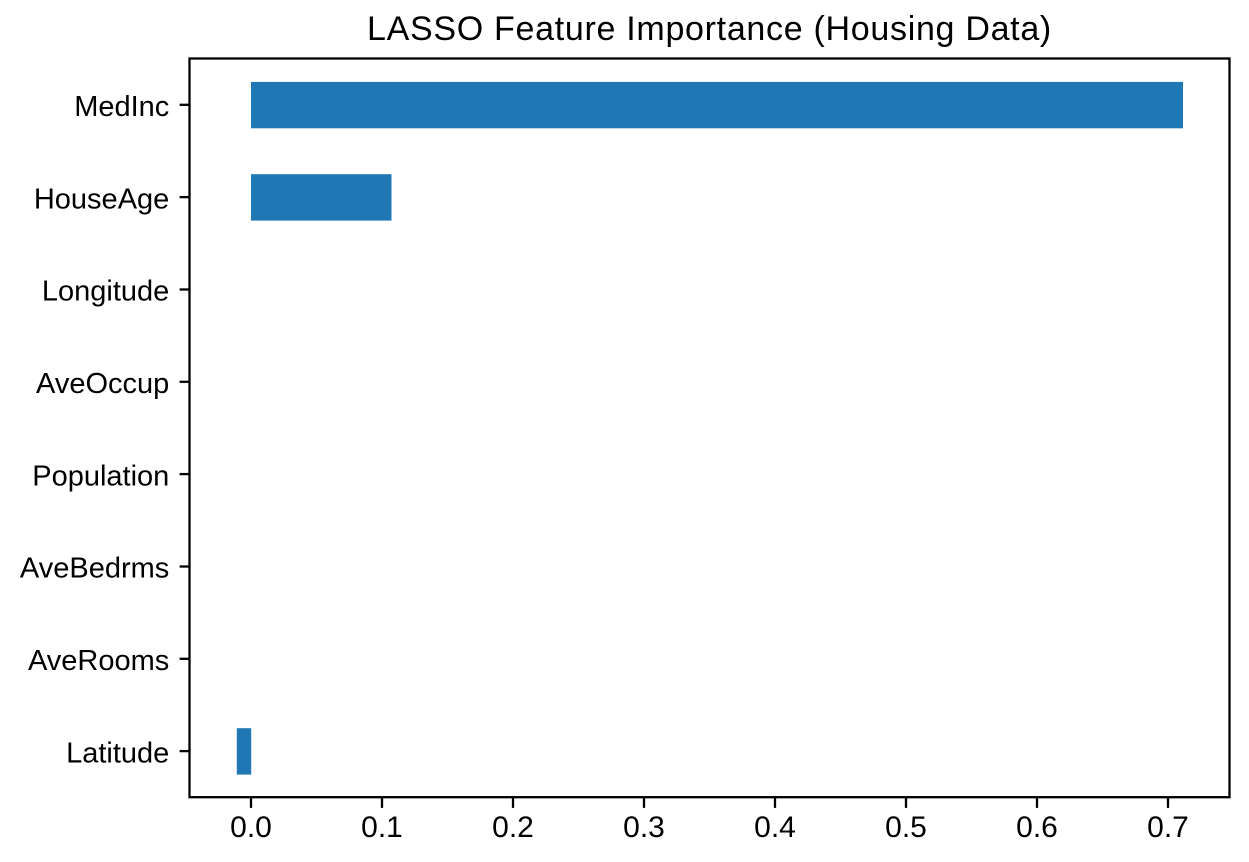 The image size is (1249, 862). Describe the element at coordinates (775, 827) in the screenshot. I see `svg-text: 0.4` at that location.